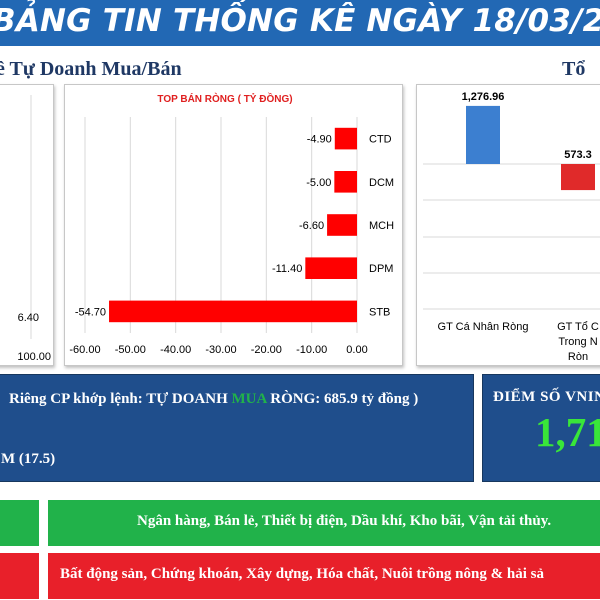  What do you see at coordinates (28, 459) in the screenshot?
I see `proprietary-top-text: M (17.5)` at bounding box center [28, 459].